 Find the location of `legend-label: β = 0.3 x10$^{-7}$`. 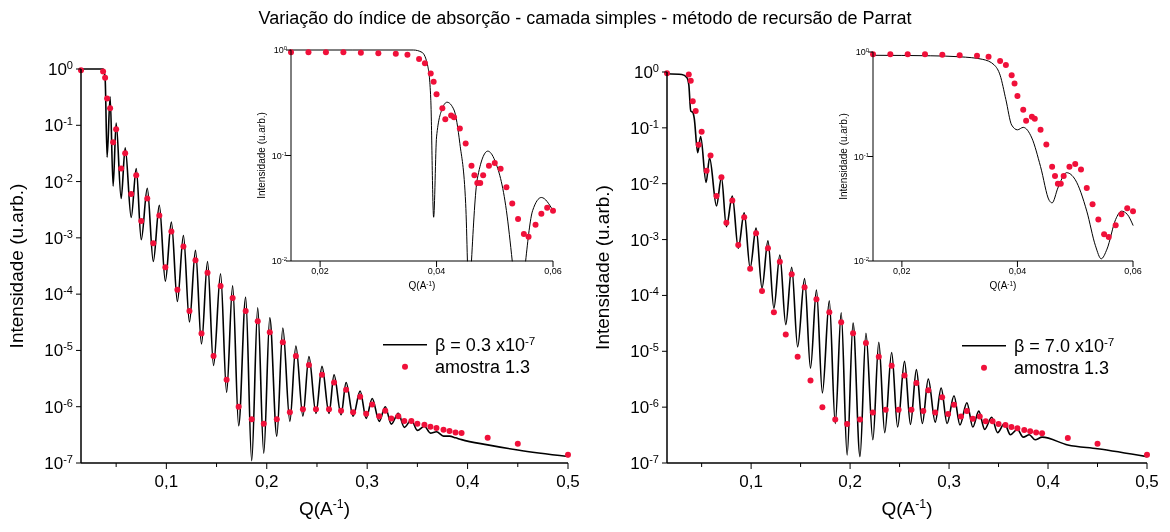

legend-label: β = 0.3 x10$^{-7}$ is located at coordinates (485, 344).